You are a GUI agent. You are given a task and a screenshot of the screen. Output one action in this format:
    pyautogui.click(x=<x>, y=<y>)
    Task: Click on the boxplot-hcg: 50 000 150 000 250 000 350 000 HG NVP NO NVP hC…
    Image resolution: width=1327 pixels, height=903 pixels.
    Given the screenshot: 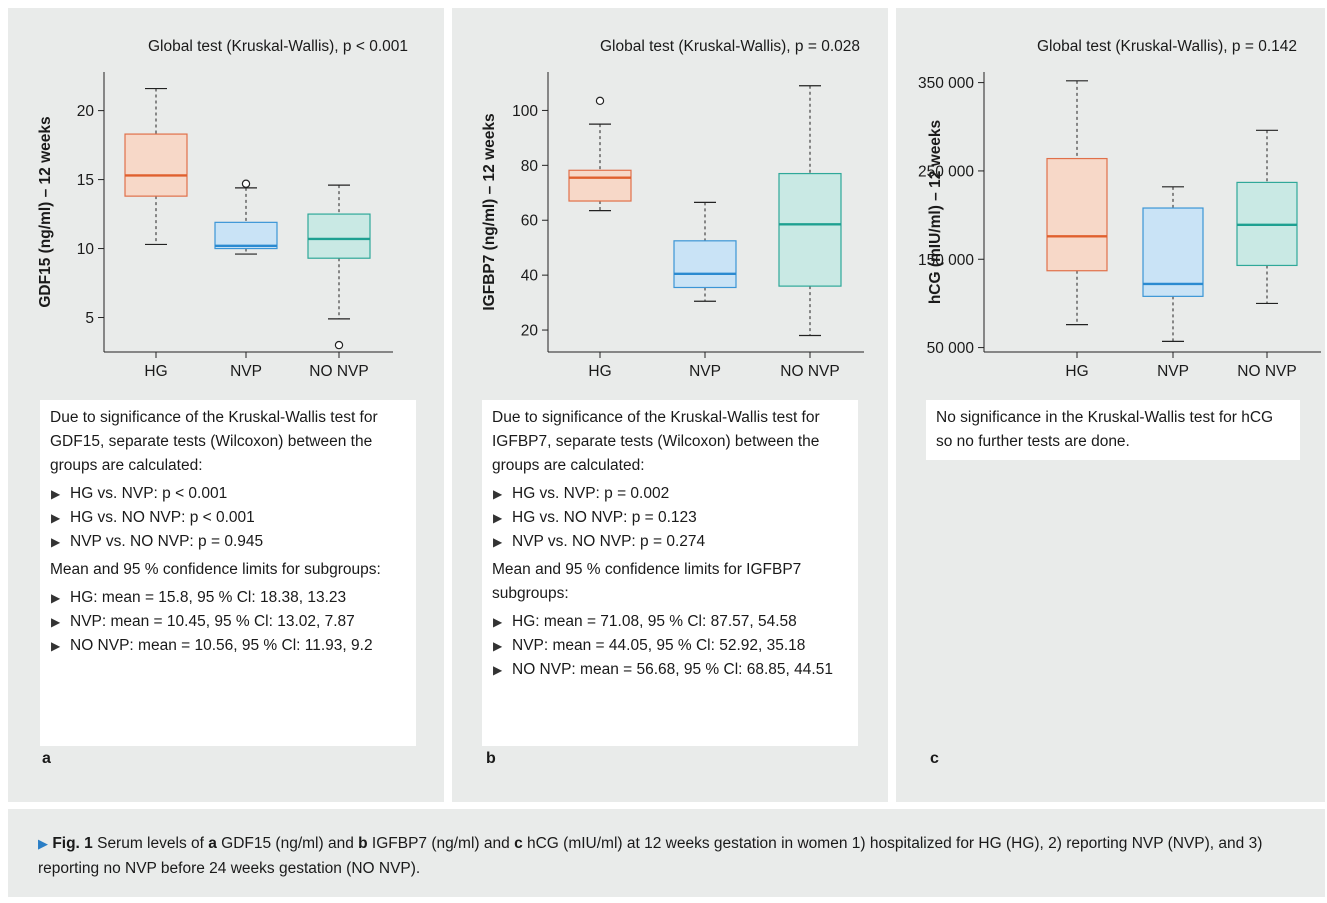 What is the action you would take?
    pyautogui.click(x=1119, y=226)
    